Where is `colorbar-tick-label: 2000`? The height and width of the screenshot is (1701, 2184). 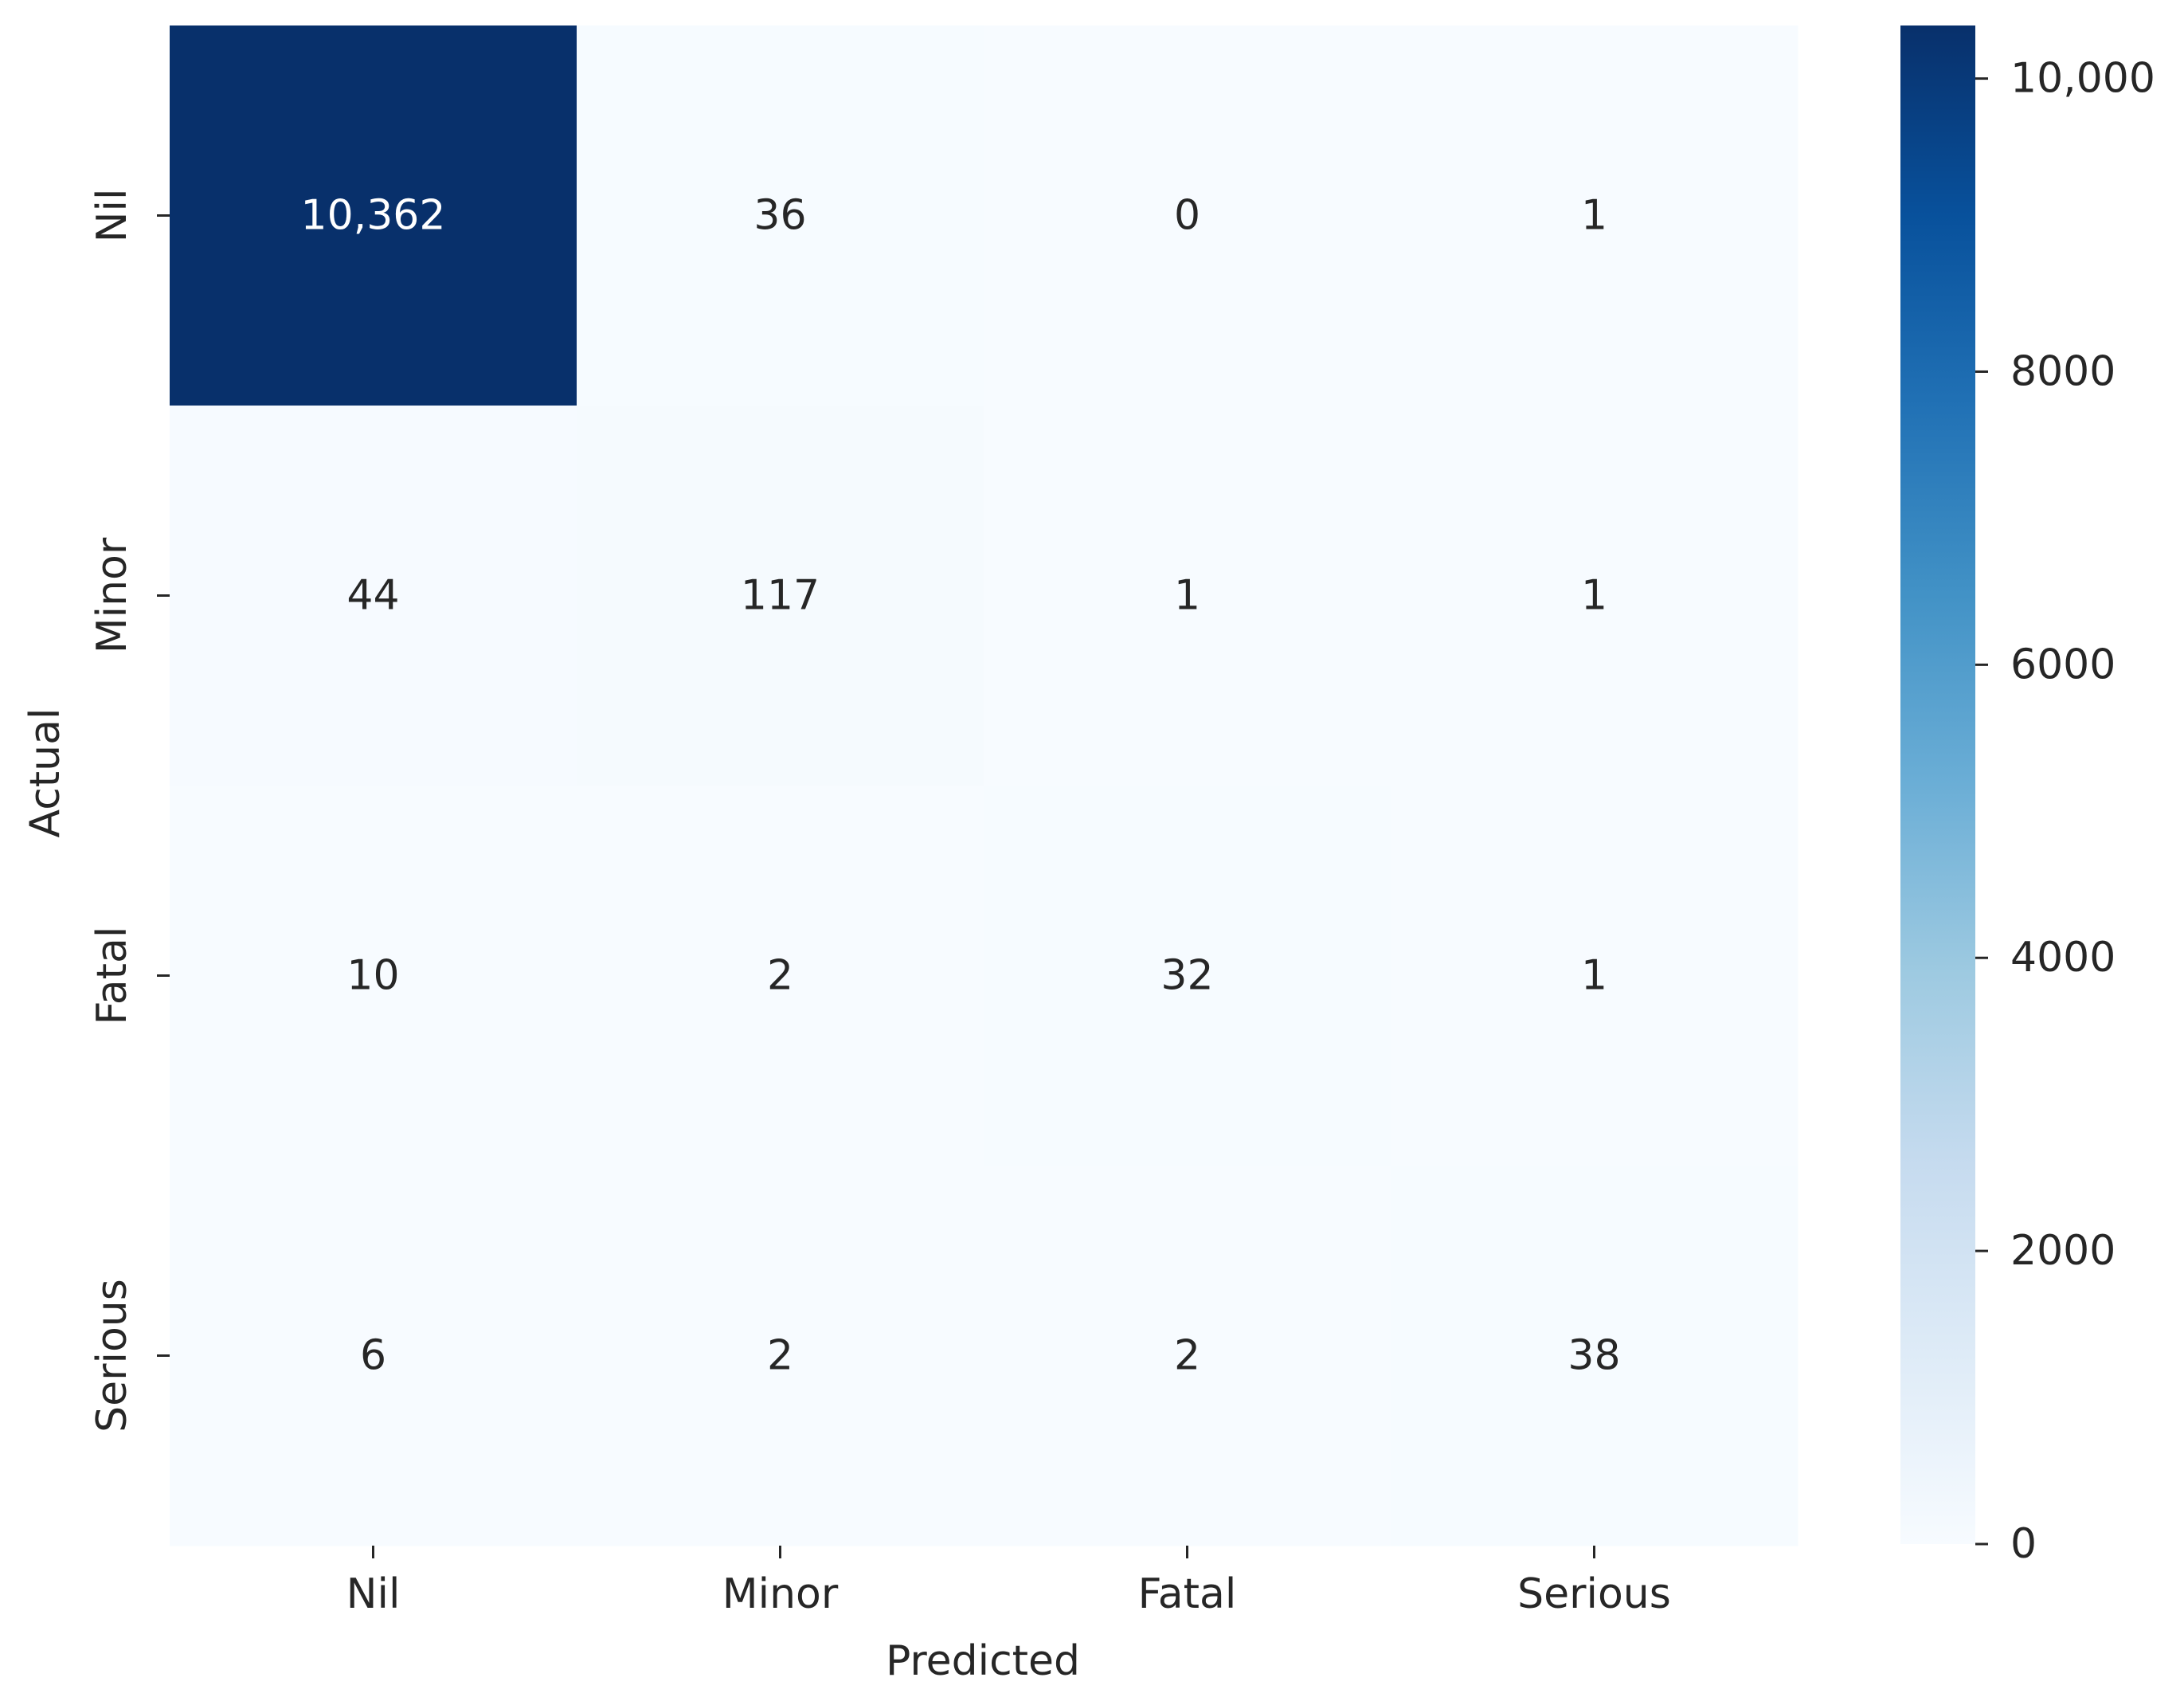
colorbar-tick-label: 2000 is located at coordinates (2063, 1251).